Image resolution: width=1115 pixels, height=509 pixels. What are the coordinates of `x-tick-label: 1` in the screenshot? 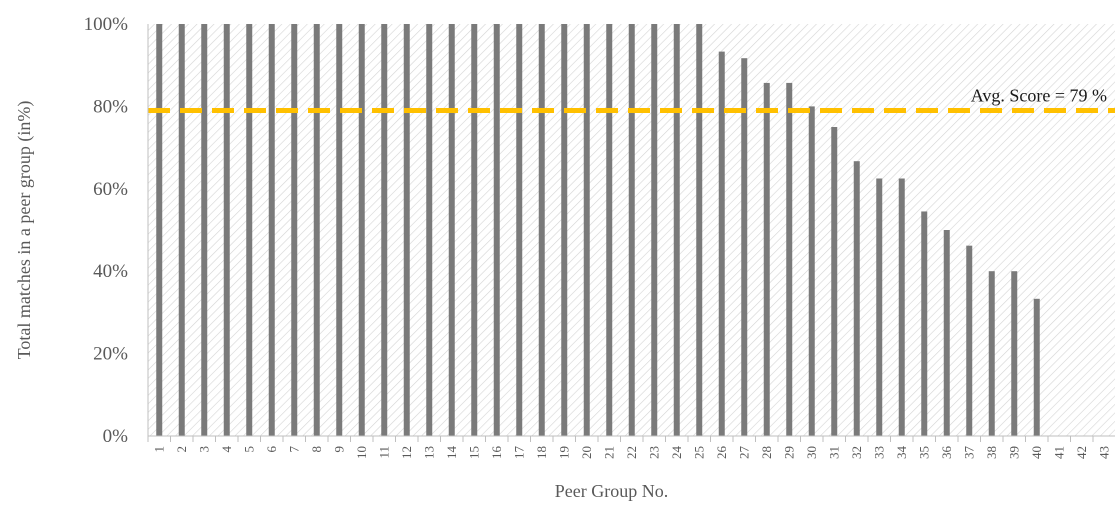 It's located at (158, 449).